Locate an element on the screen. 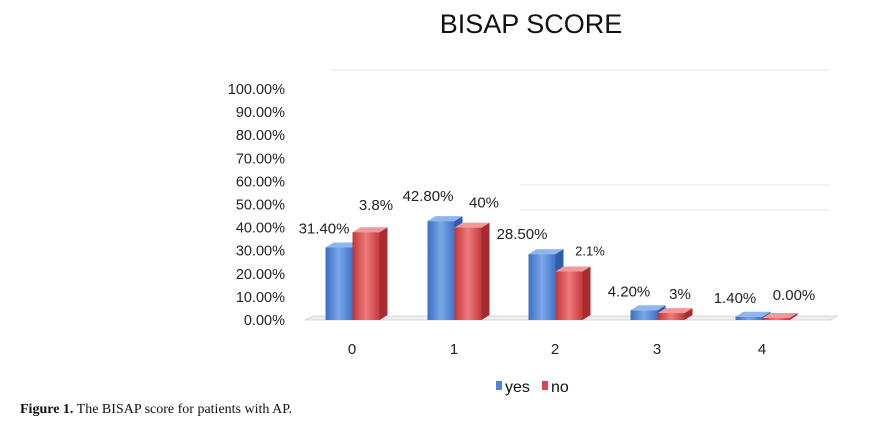 This screenshot has width=883, height=431. y-tick-label: 0.00% is located at coordinates (264, 321).